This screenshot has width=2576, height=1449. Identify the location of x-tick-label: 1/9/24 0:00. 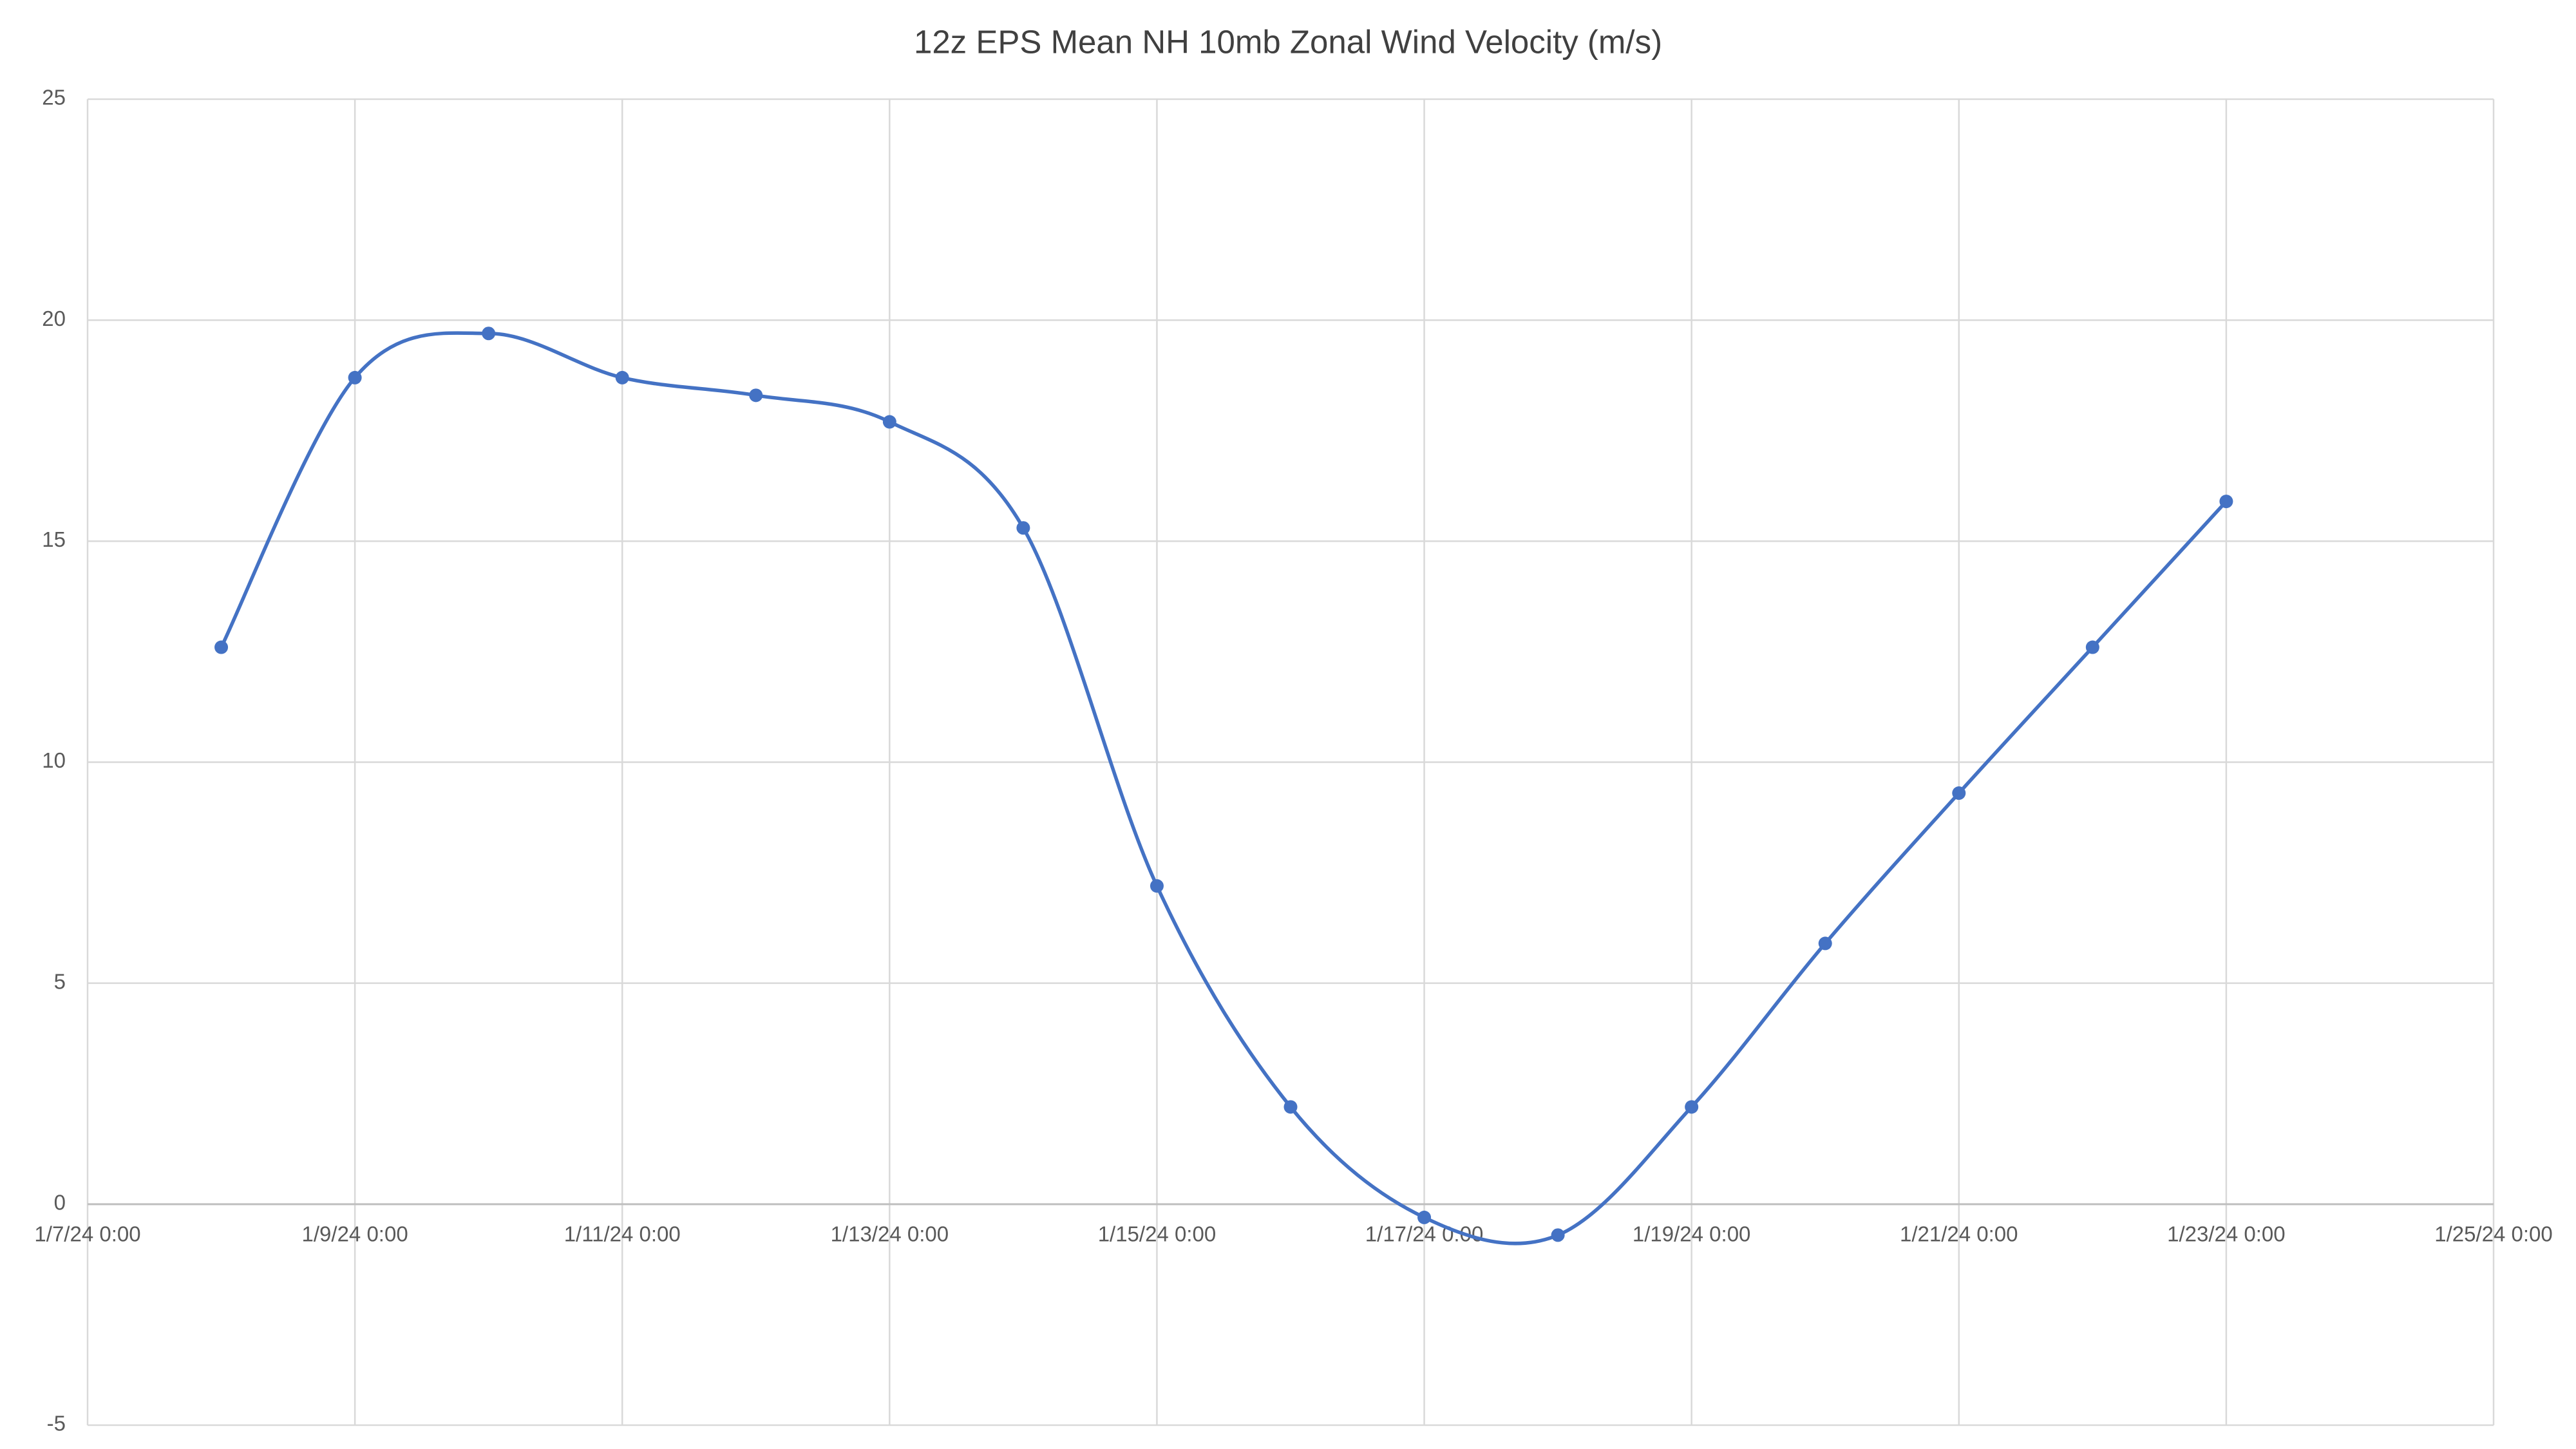
(355, 1234).